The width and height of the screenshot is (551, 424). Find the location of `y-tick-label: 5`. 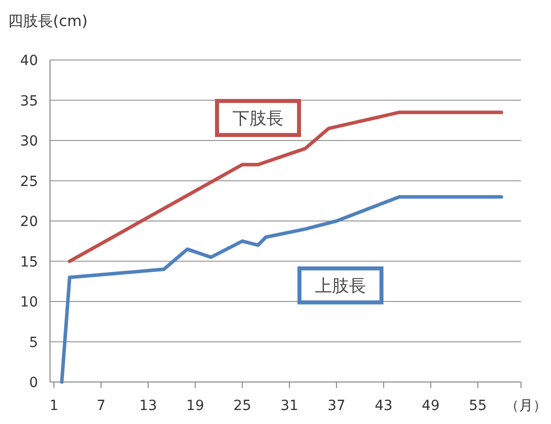

y-tick-label: 5 is located at coordinates (33, 342).